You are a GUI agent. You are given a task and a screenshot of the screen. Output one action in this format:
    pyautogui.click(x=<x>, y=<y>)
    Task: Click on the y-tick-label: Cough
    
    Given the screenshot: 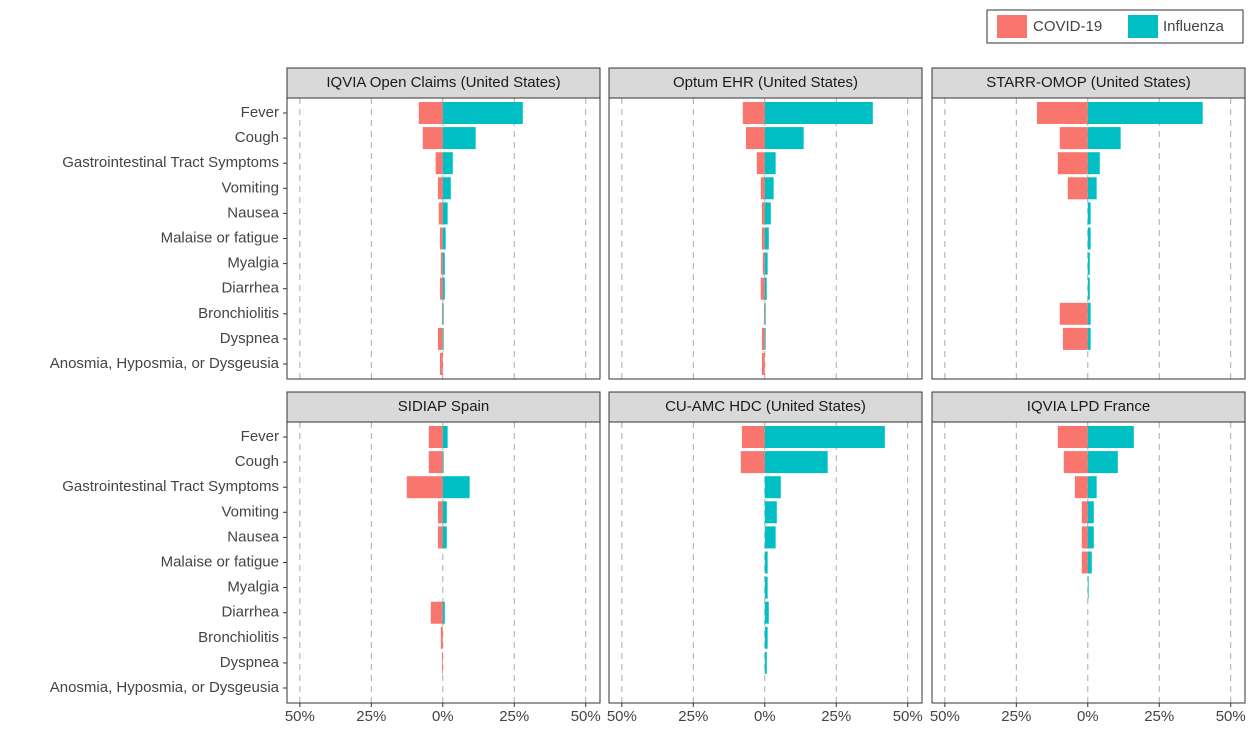 What is the action you would take?
    pyautogui.click(x=257, y=137)
    